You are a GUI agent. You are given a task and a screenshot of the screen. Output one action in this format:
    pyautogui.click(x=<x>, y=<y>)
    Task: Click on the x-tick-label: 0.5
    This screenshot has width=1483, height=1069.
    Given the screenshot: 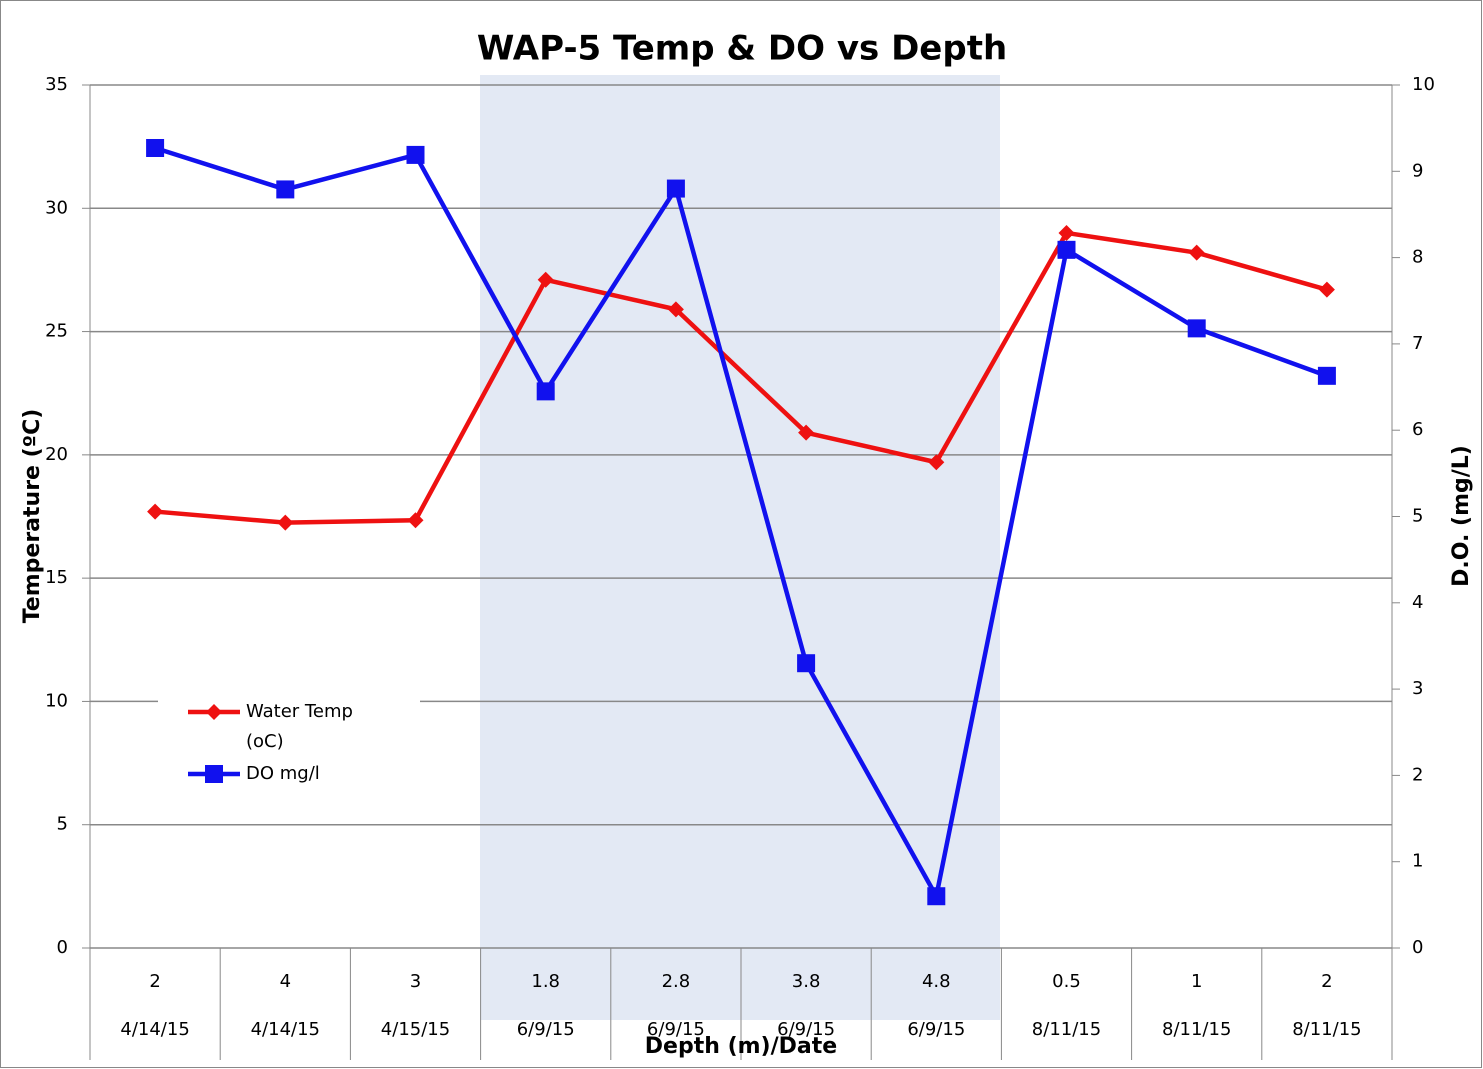 What is the action you would take?
    pyautogui.click(x=1066, y=981)
    